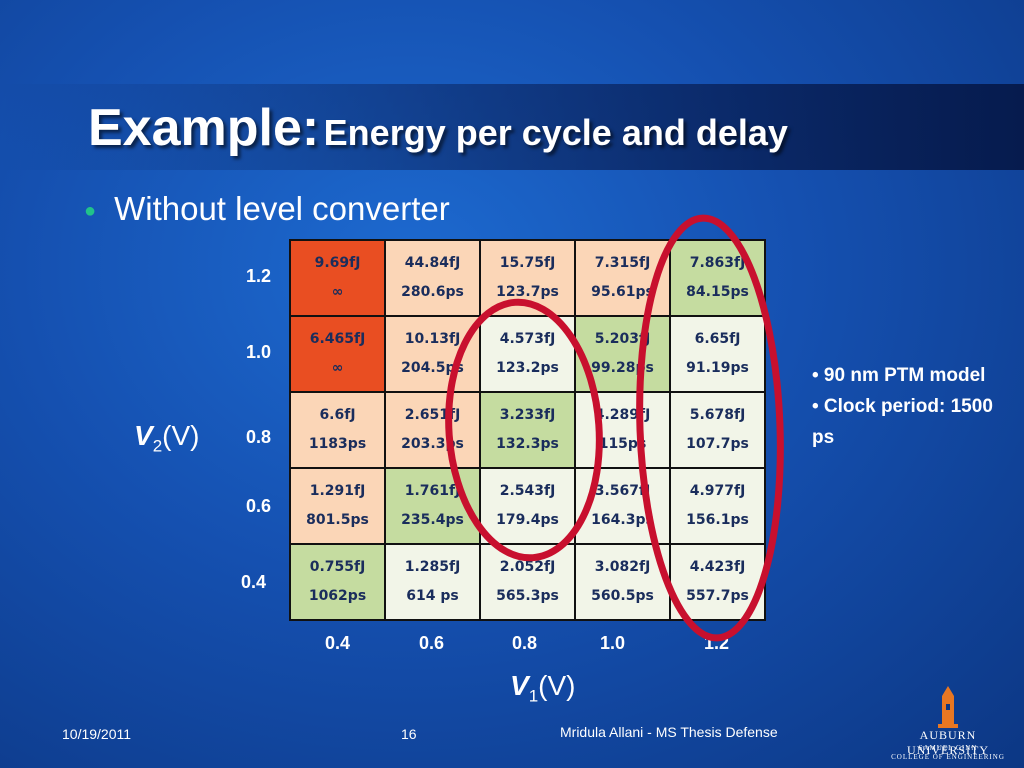  What do you see at coordinates (527, 415) in the screenshot?
I see `cell-energy: 3.233fJ` at bounding box center [527, 415].